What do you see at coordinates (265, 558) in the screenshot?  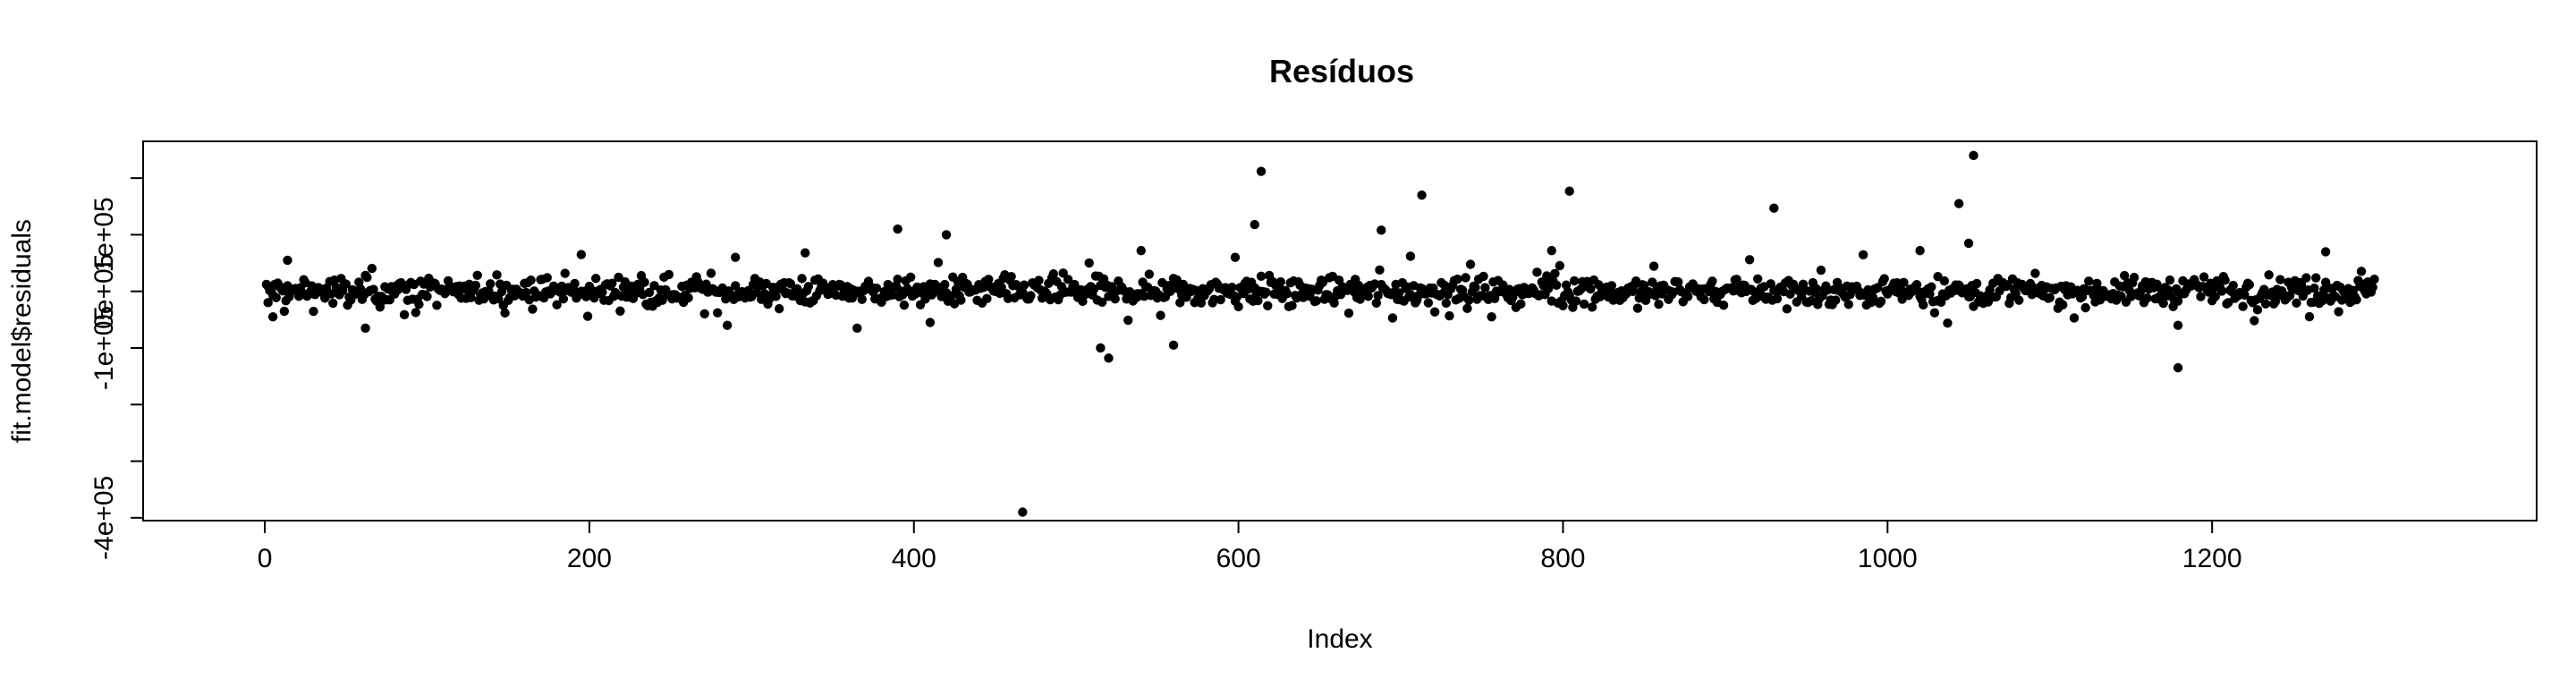 I see `x-tick-label: 0` at bounding box center [265, 558].